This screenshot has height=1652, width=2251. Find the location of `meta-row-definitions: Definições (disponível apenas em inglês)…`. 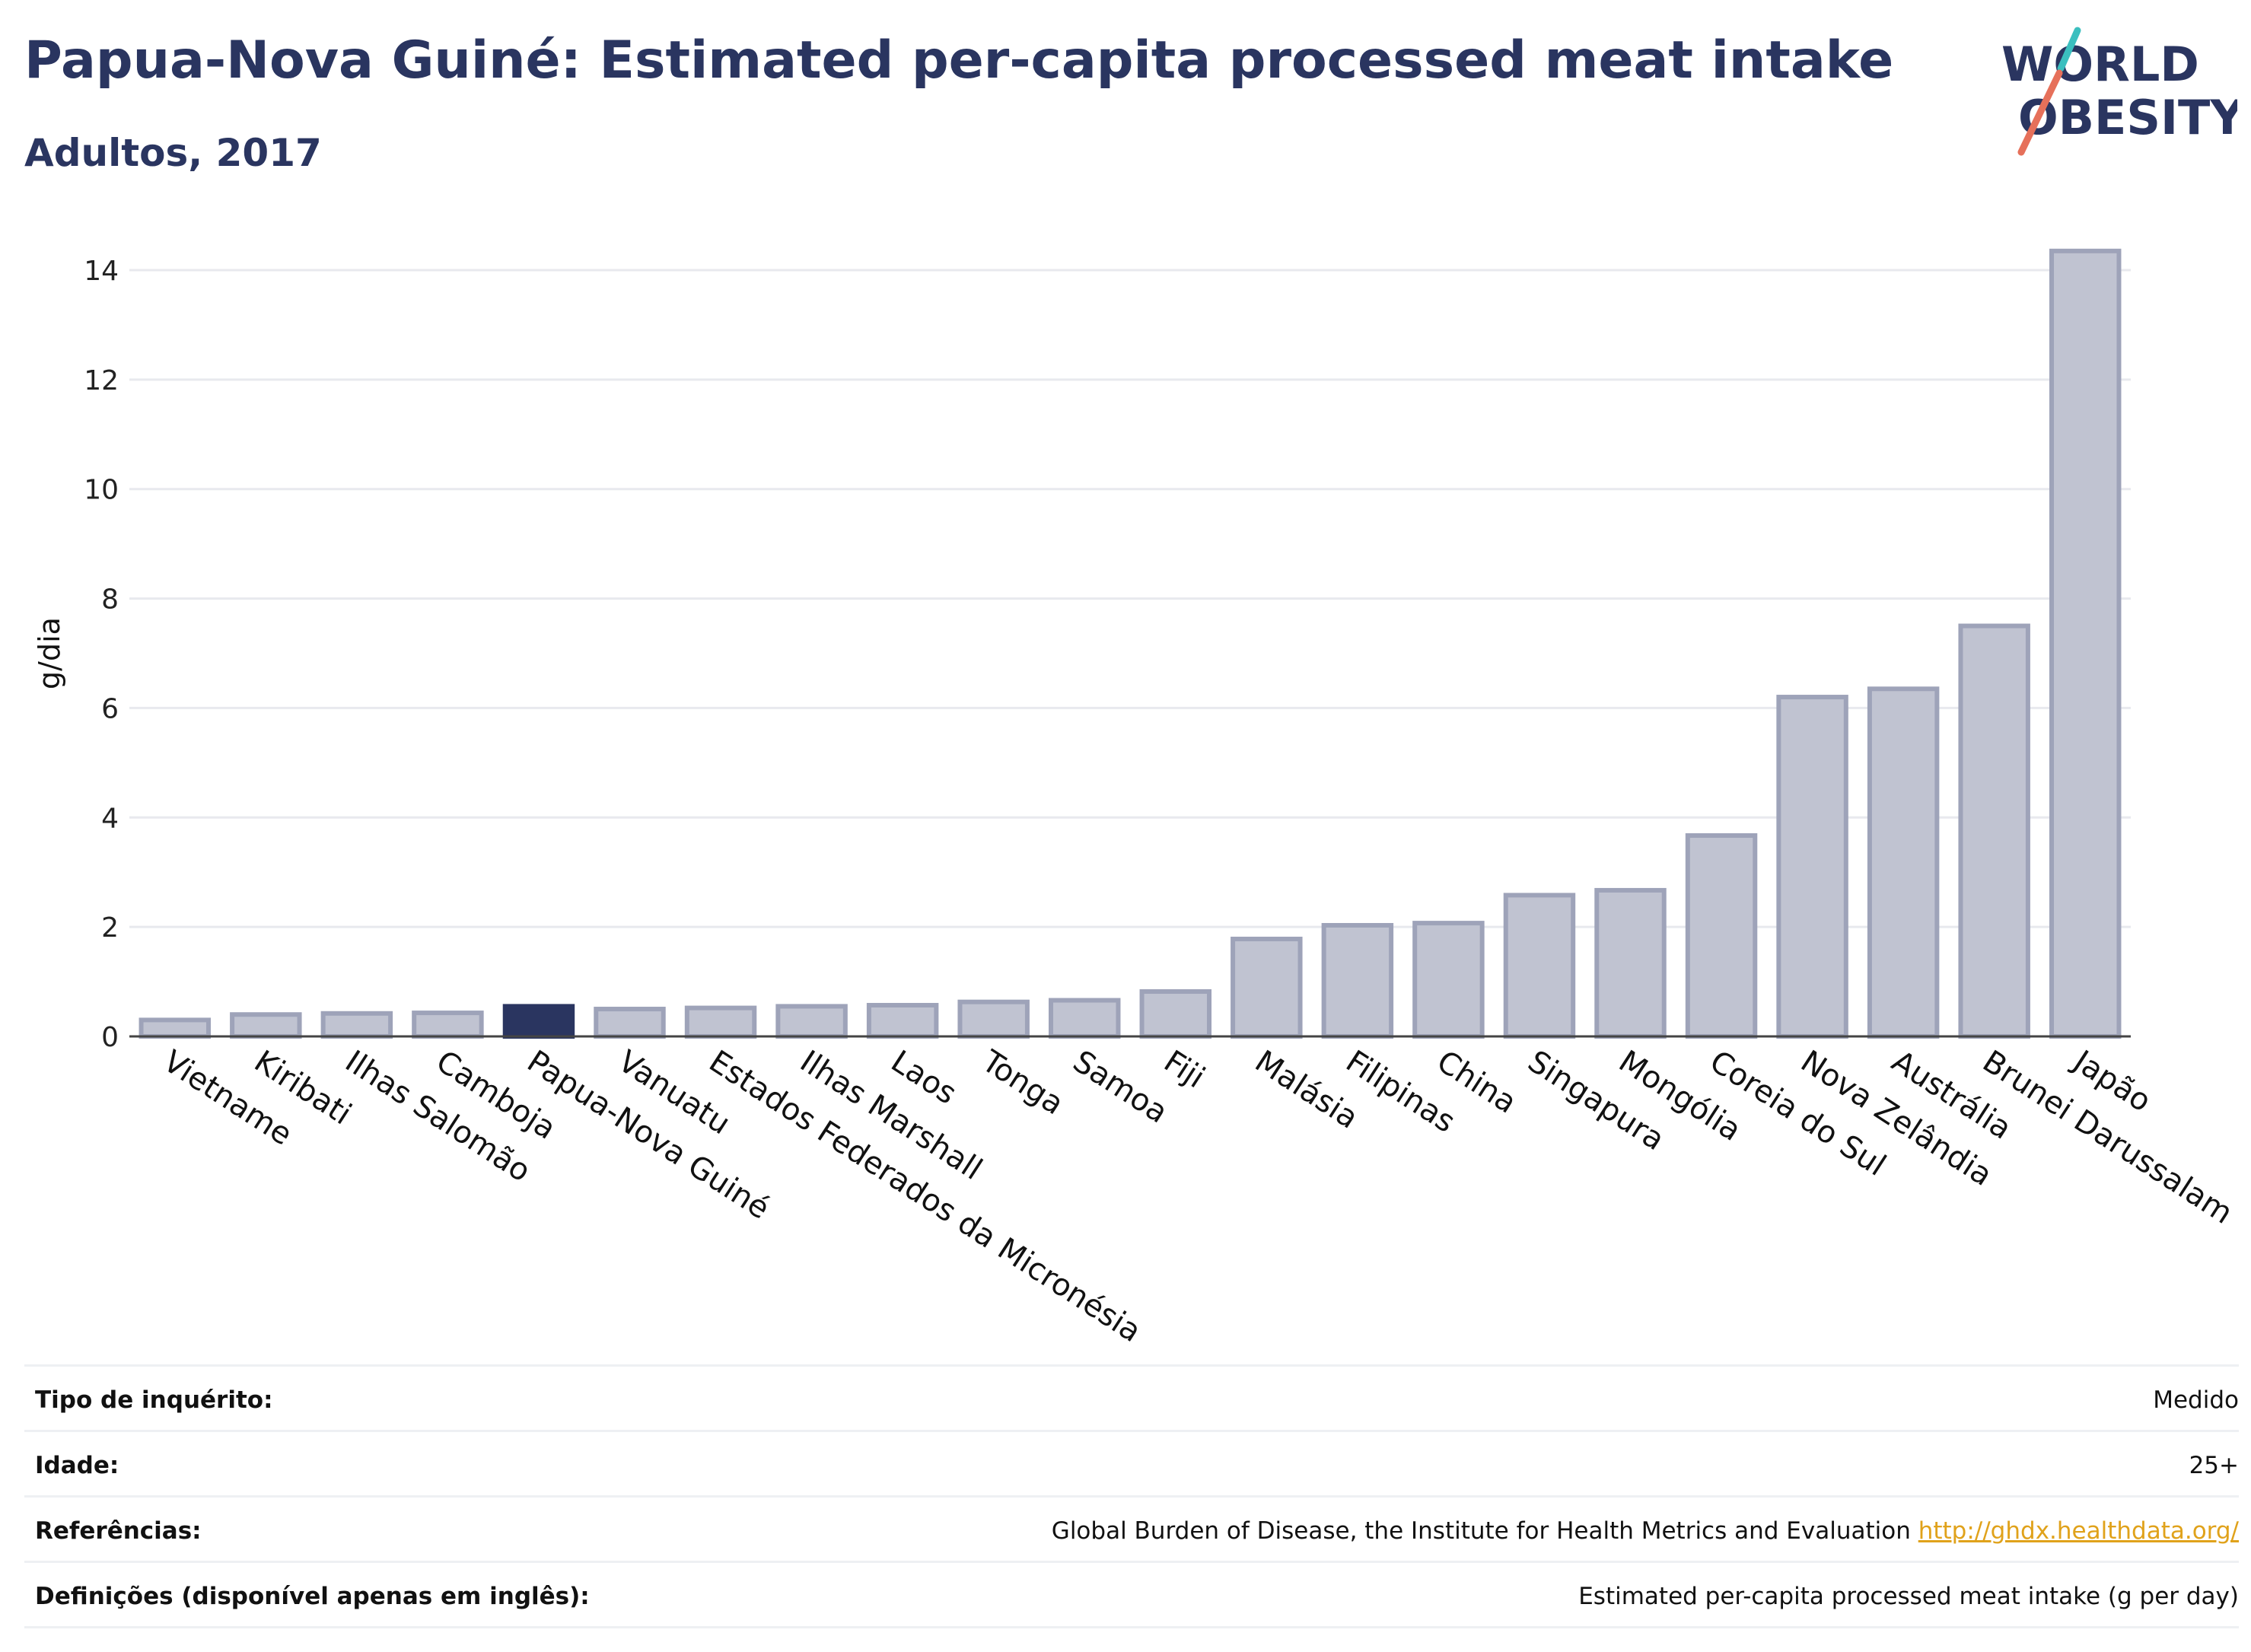

meta-row-definitions: Definições (disponível apenas em inglês)… is located at coordinates (1131, 1594).